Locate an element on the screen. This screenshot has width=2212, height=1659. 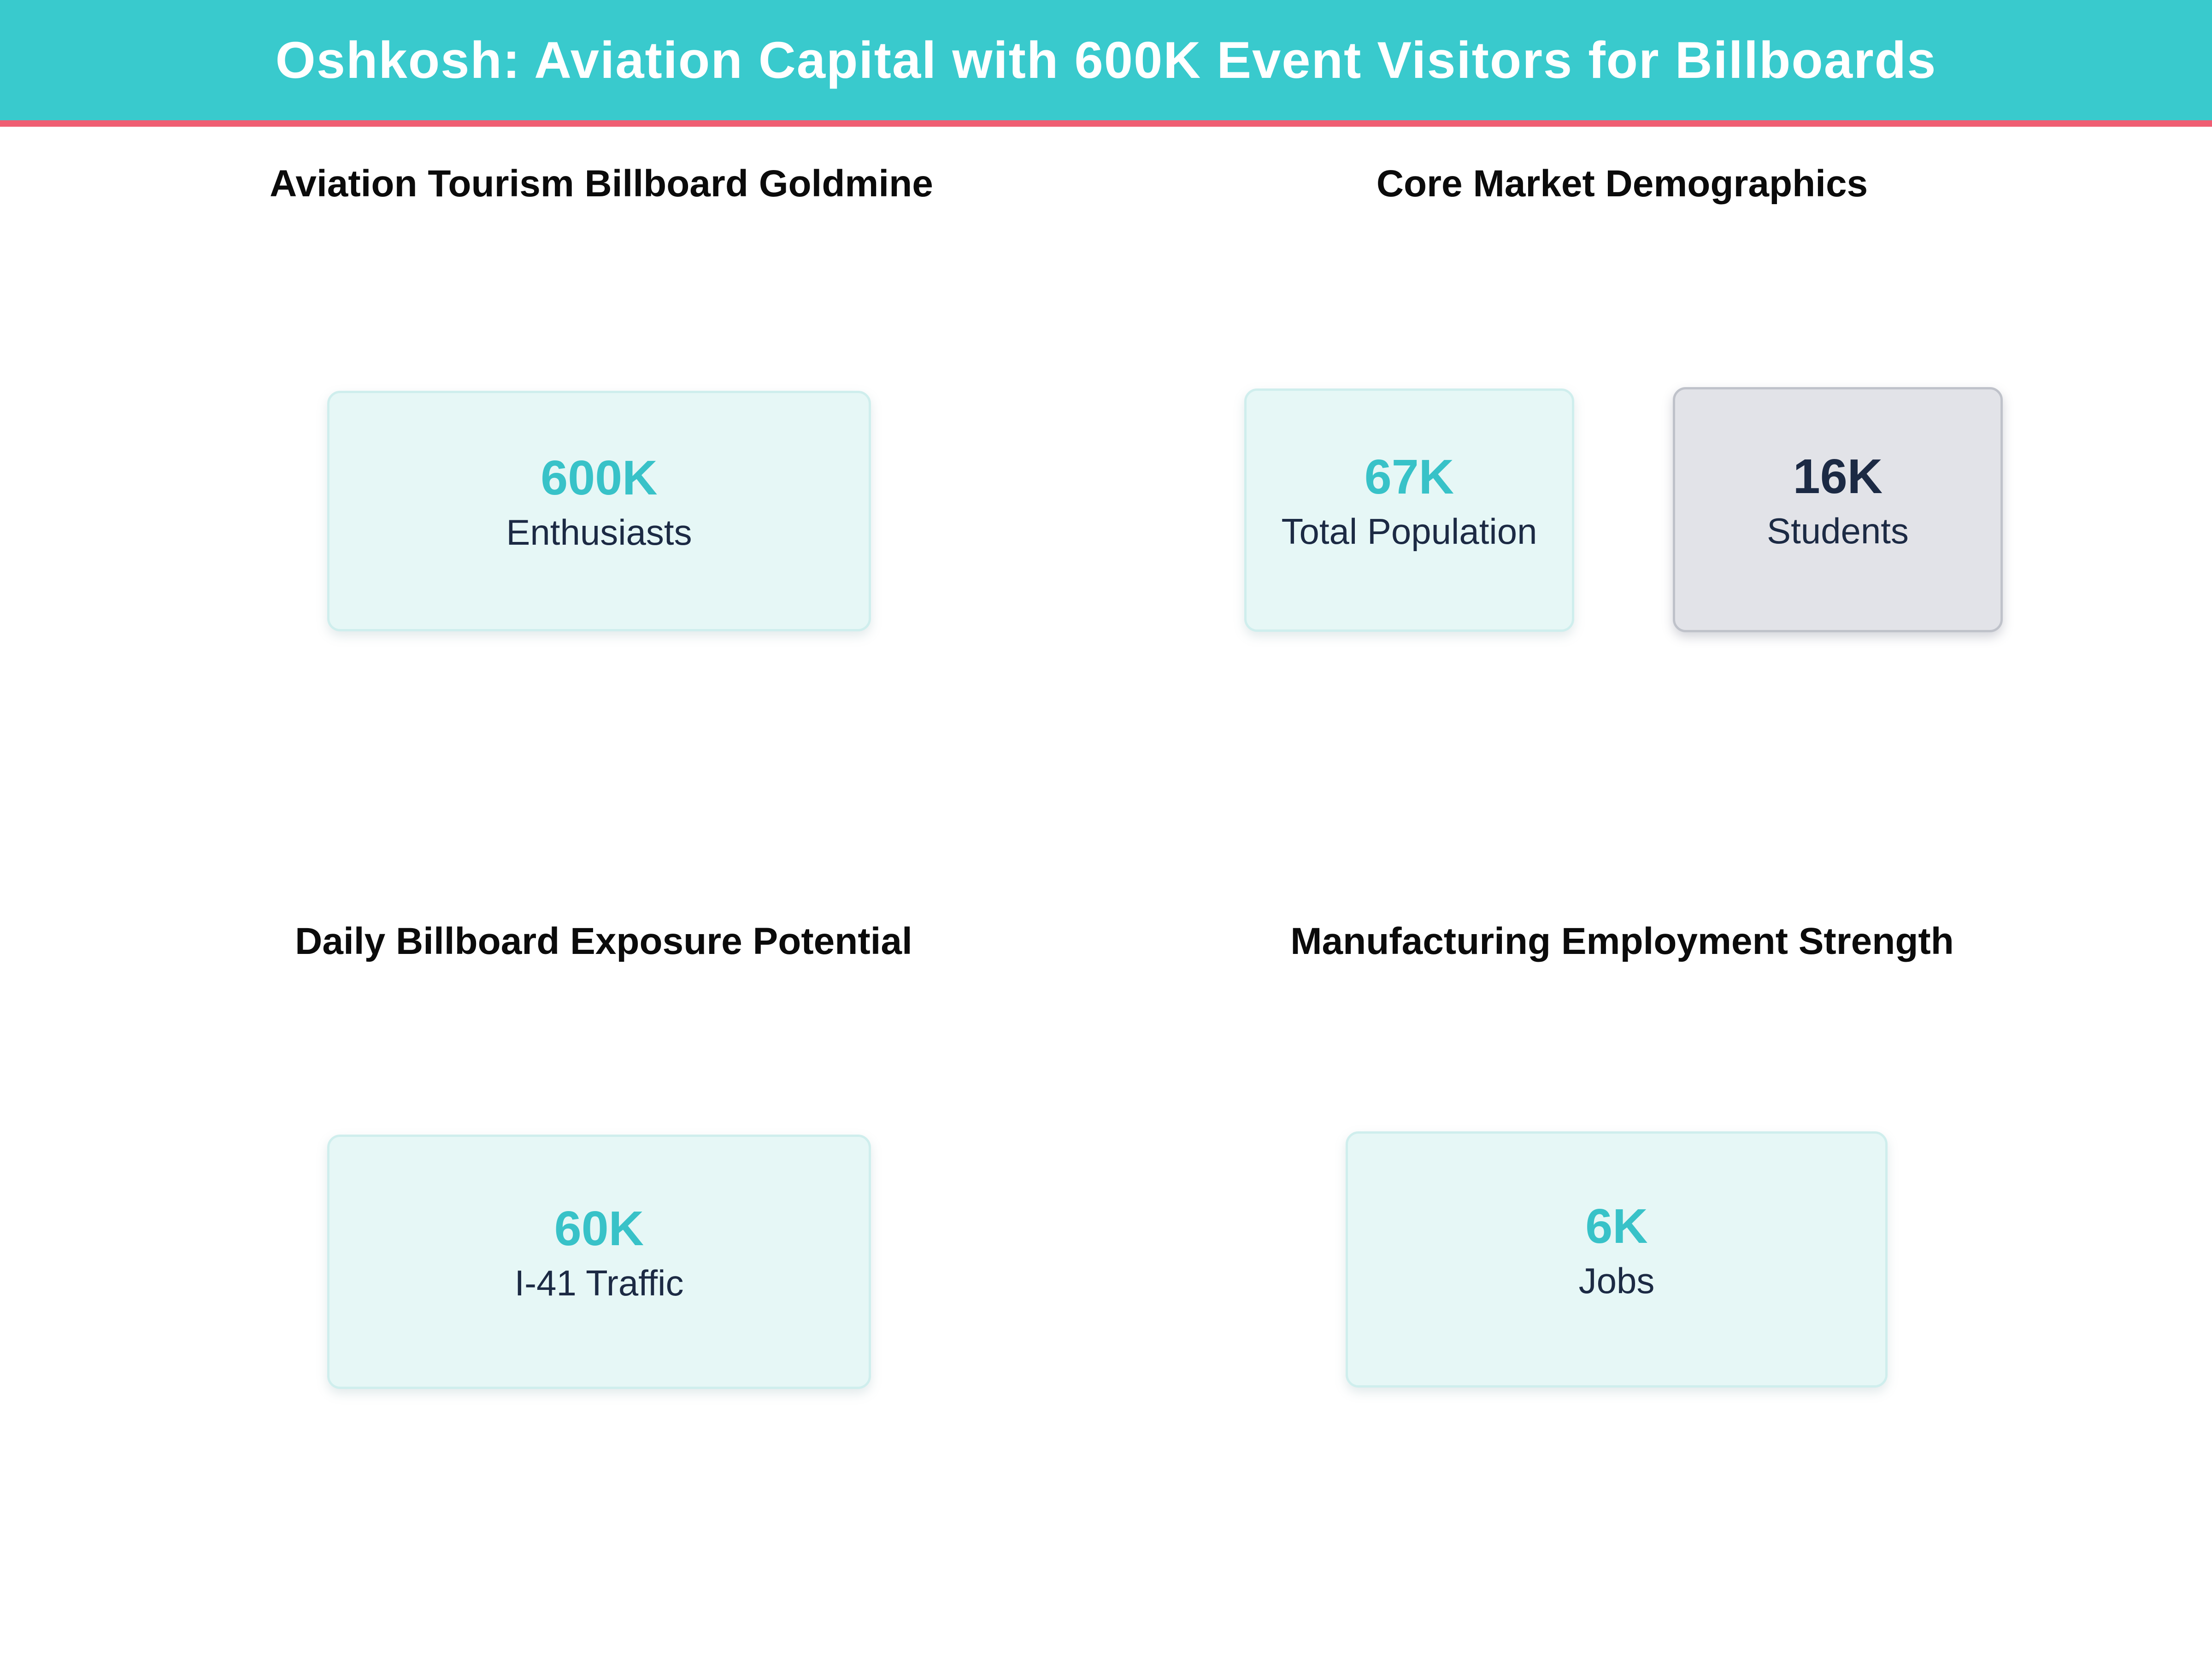
stat-card-enthusiasts: 600K Enthusiasts is located at coordinates (599, 511).